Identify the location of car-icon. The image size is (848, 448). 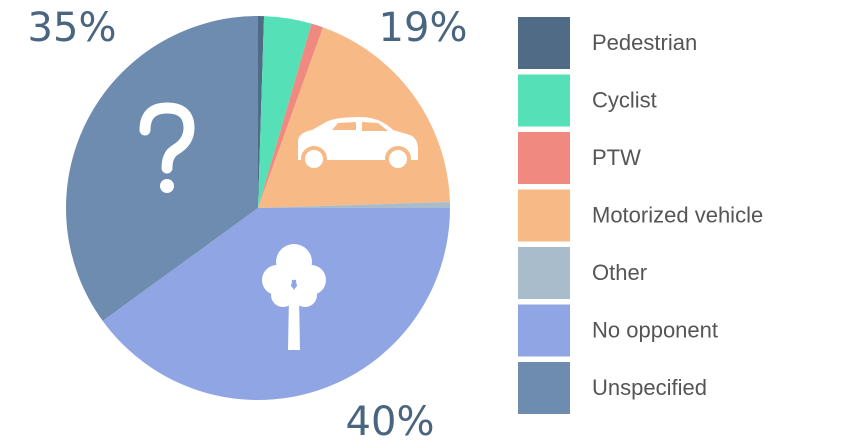
(358, 138).